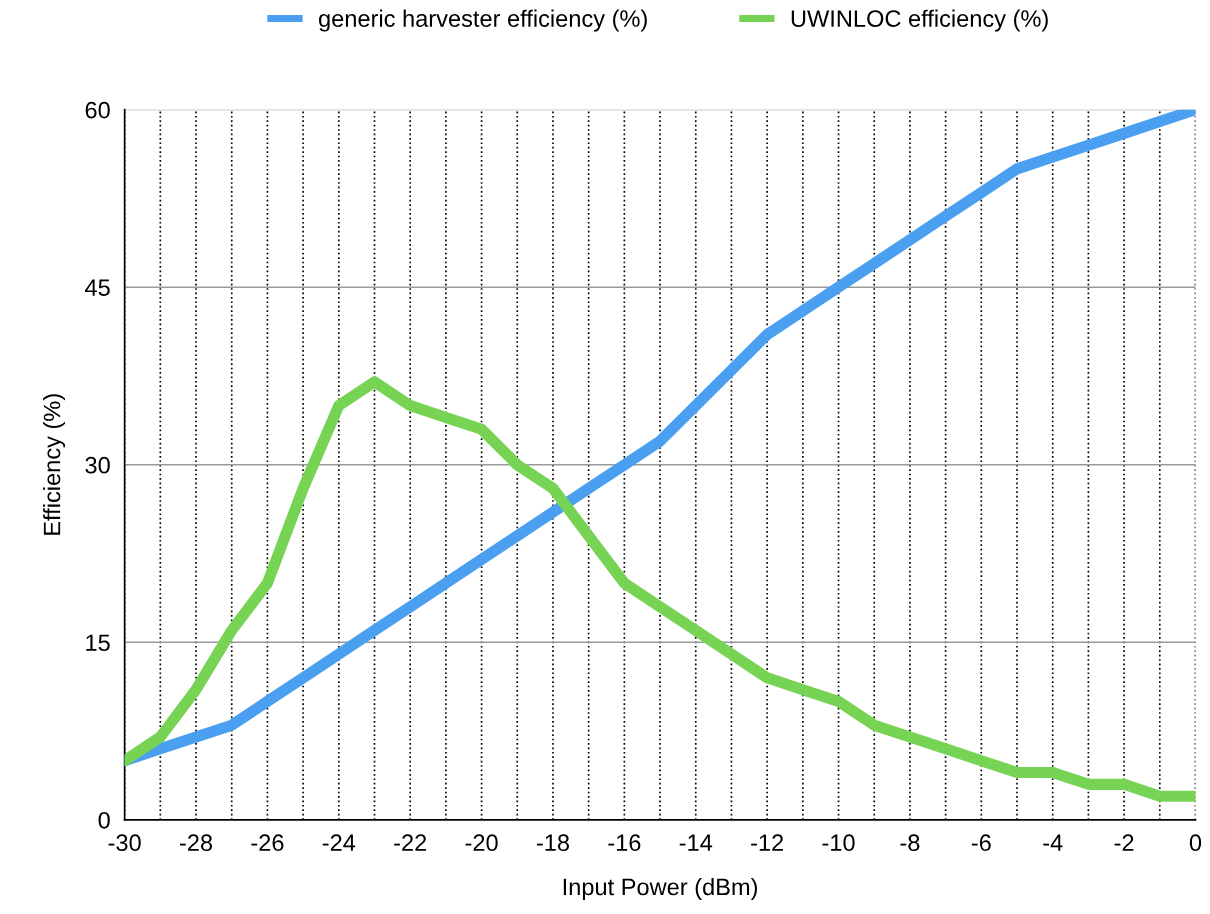  I want to click on x-tick-label: 0, so click(1195, 843).